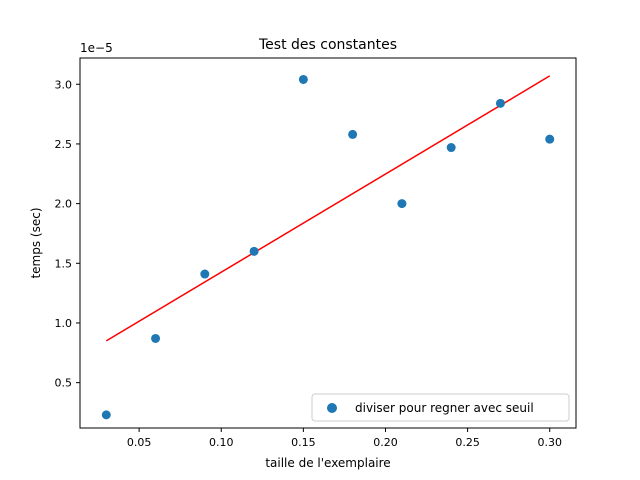  Describe the element at coordinates (36, 242) in the screenshot. I see `y-axis-label: temps (sec)` at that location.